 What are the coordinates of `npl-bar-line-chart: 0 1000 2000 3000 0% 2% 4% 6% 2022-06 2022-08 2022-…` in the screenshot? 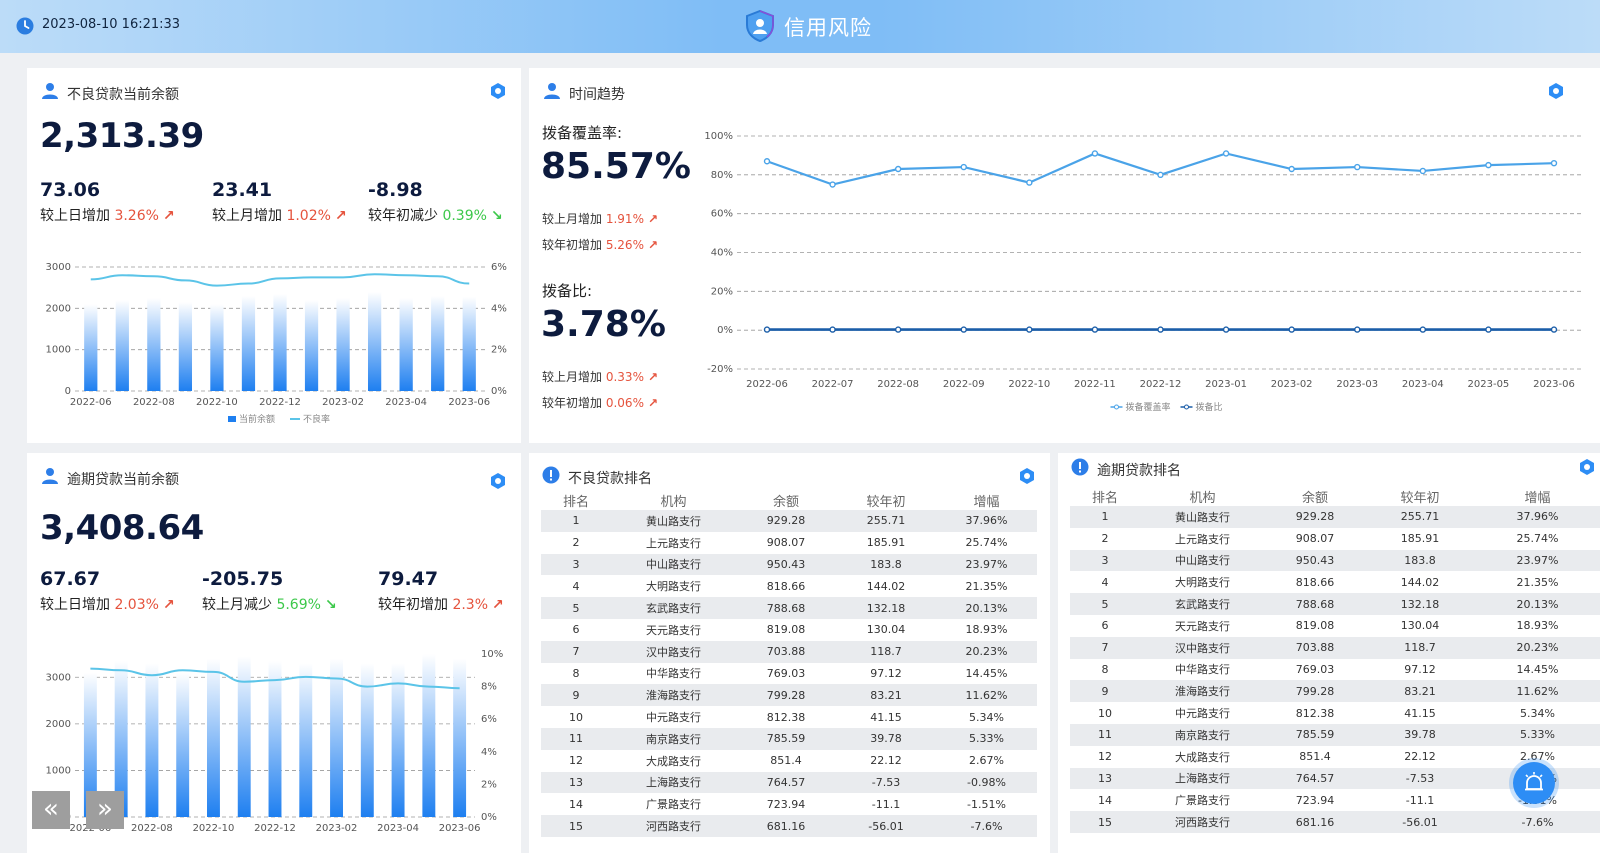 It's located at (276, 343).